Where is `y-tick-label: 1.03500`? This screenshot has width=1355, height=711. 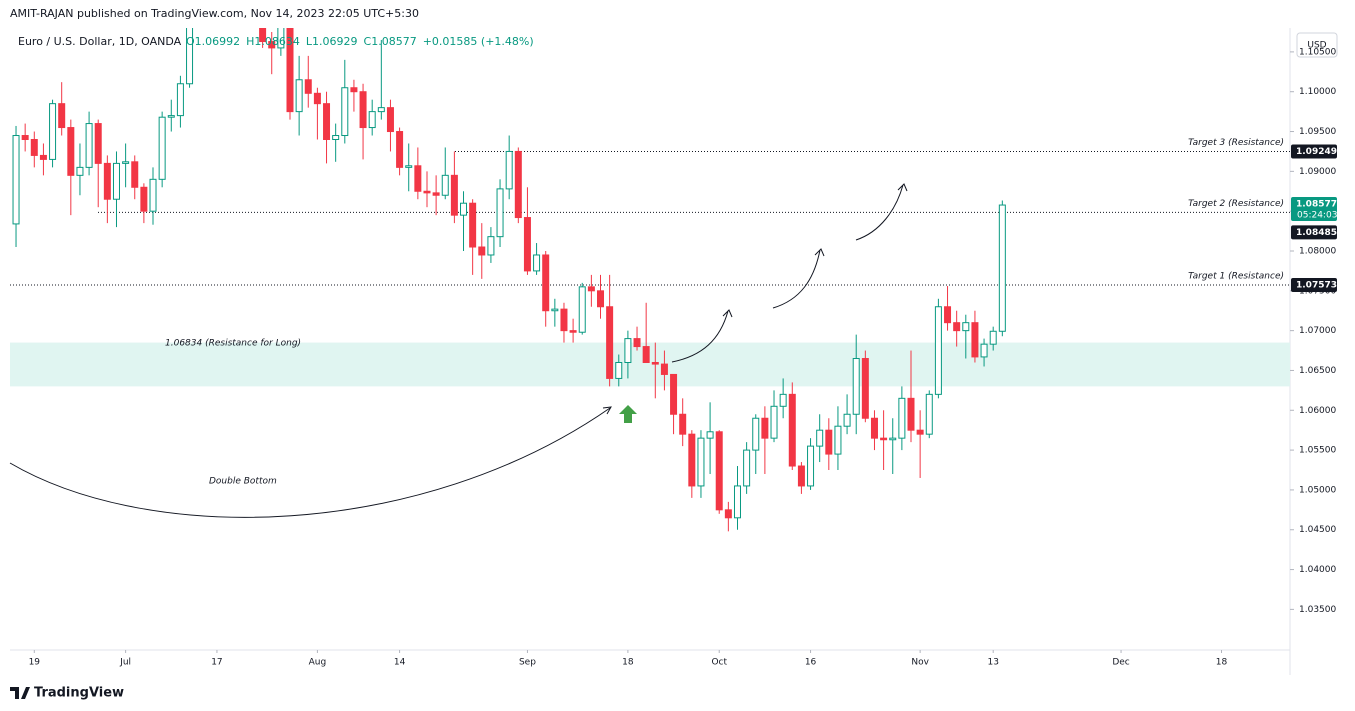 y-tick-label: 1.03500 is located at coordinates (1317, 610).